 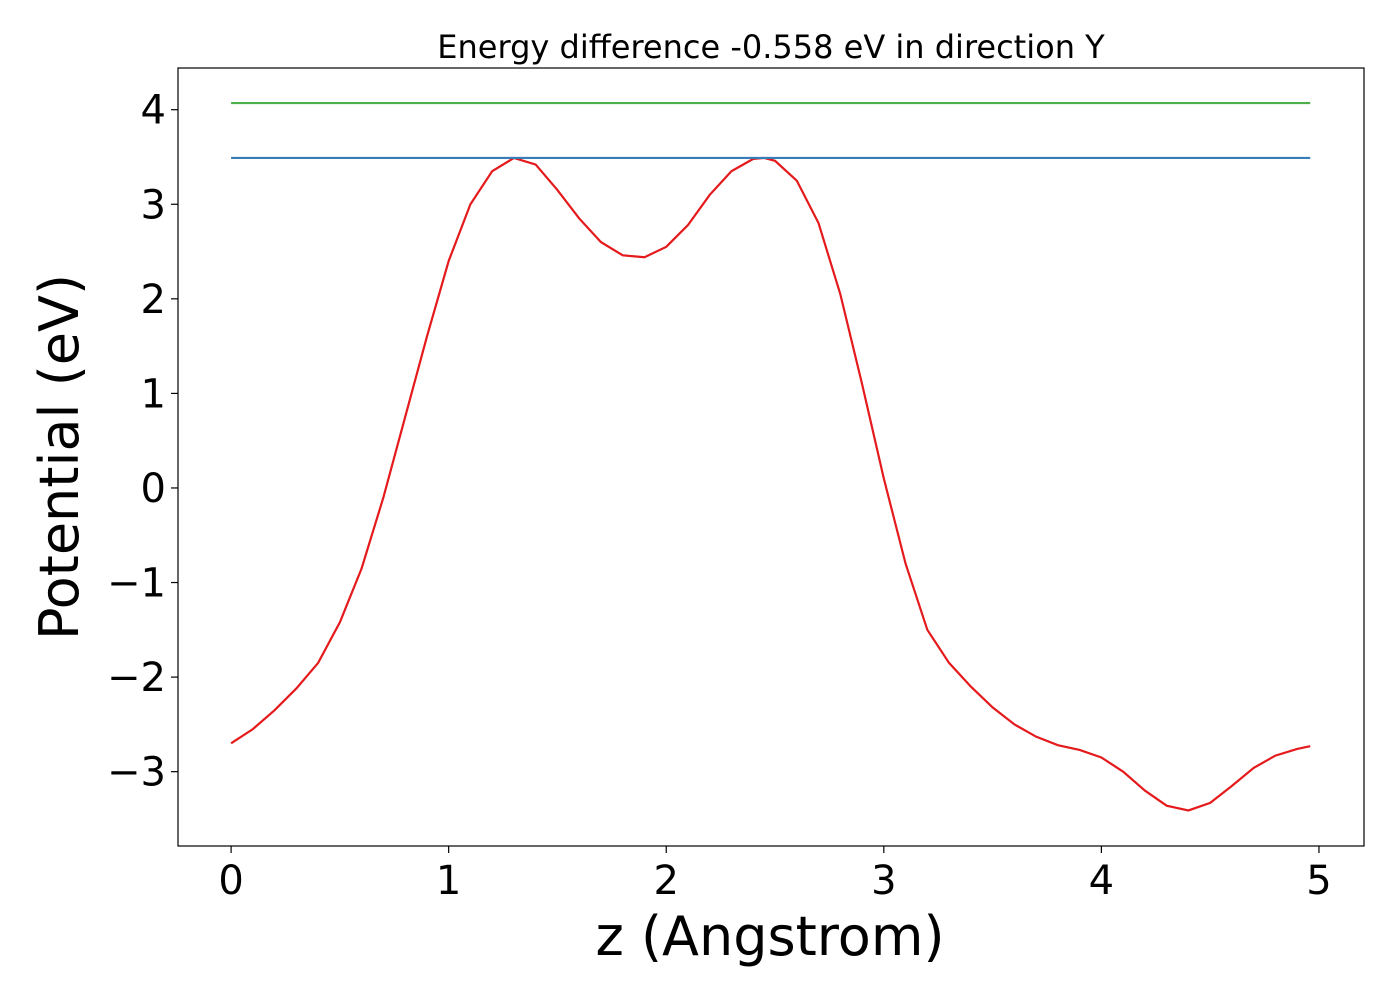 I want to click on x-tick-label: 2, so click(x=666, y=881).